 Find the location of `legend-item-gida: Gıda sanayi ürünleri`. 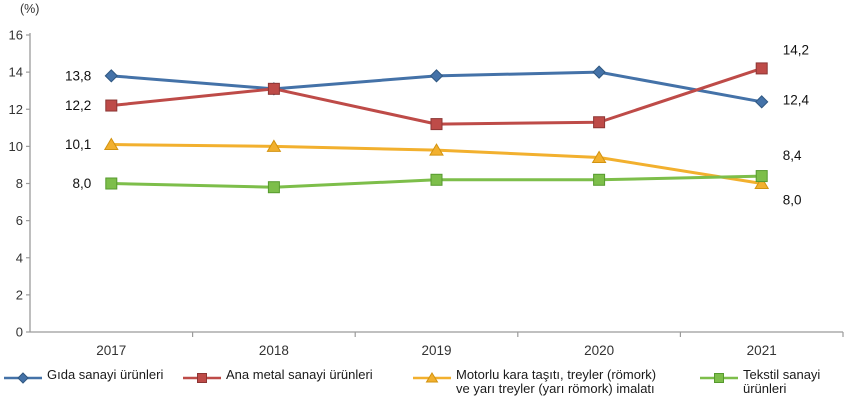

legend-item-gida: Gıda sanayi ürünleri is located at coordinates (83, 377).